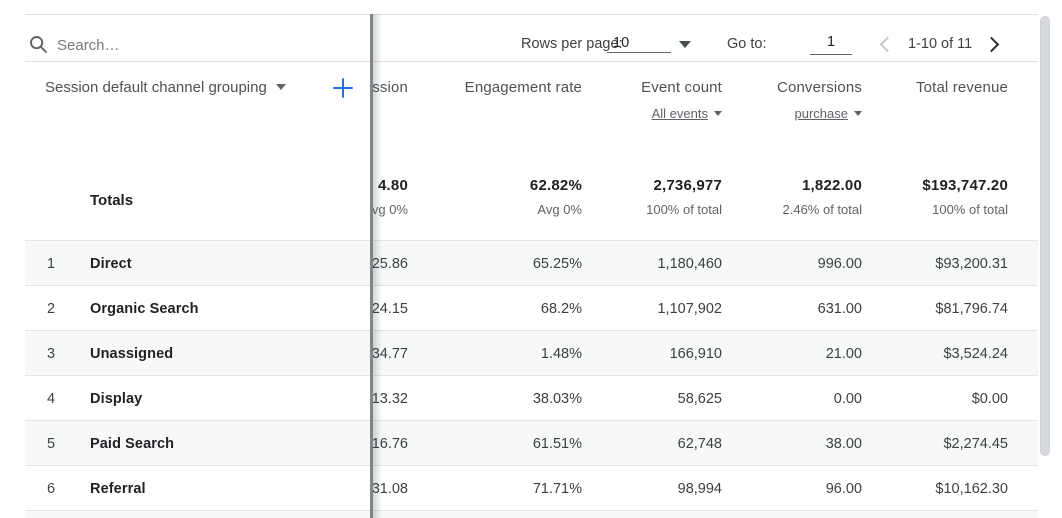 This screenshot has height=518, width=1062. Describe the element at coordinates (51, 398) in the screenshot. I see `row-number: 4` at that location.